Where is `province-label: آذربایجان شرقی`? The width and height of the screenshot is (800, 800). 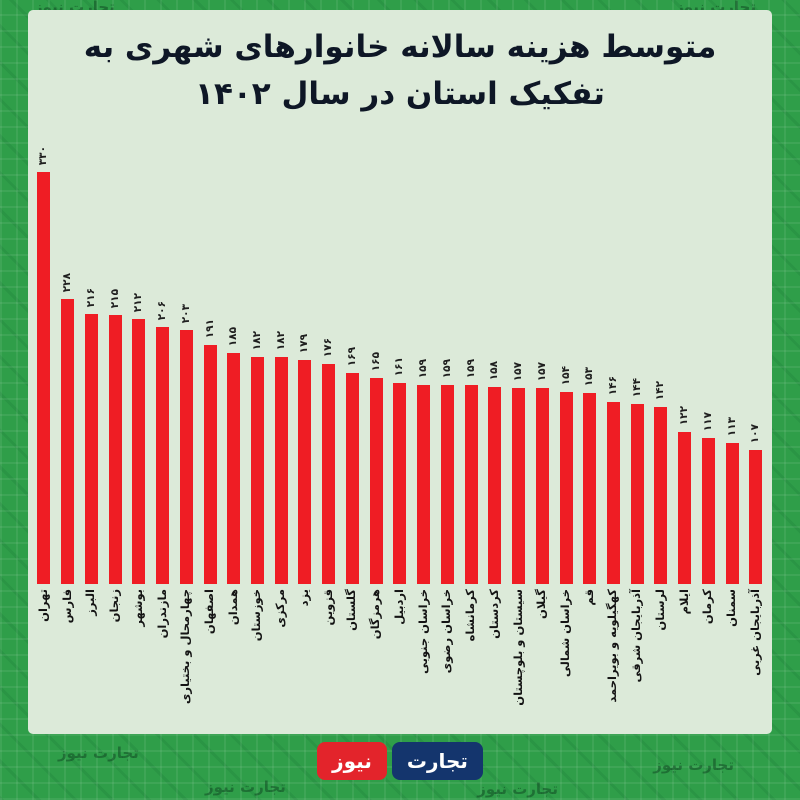 province-label: آذربایجان شرقی is located at coordinates (636, 636).